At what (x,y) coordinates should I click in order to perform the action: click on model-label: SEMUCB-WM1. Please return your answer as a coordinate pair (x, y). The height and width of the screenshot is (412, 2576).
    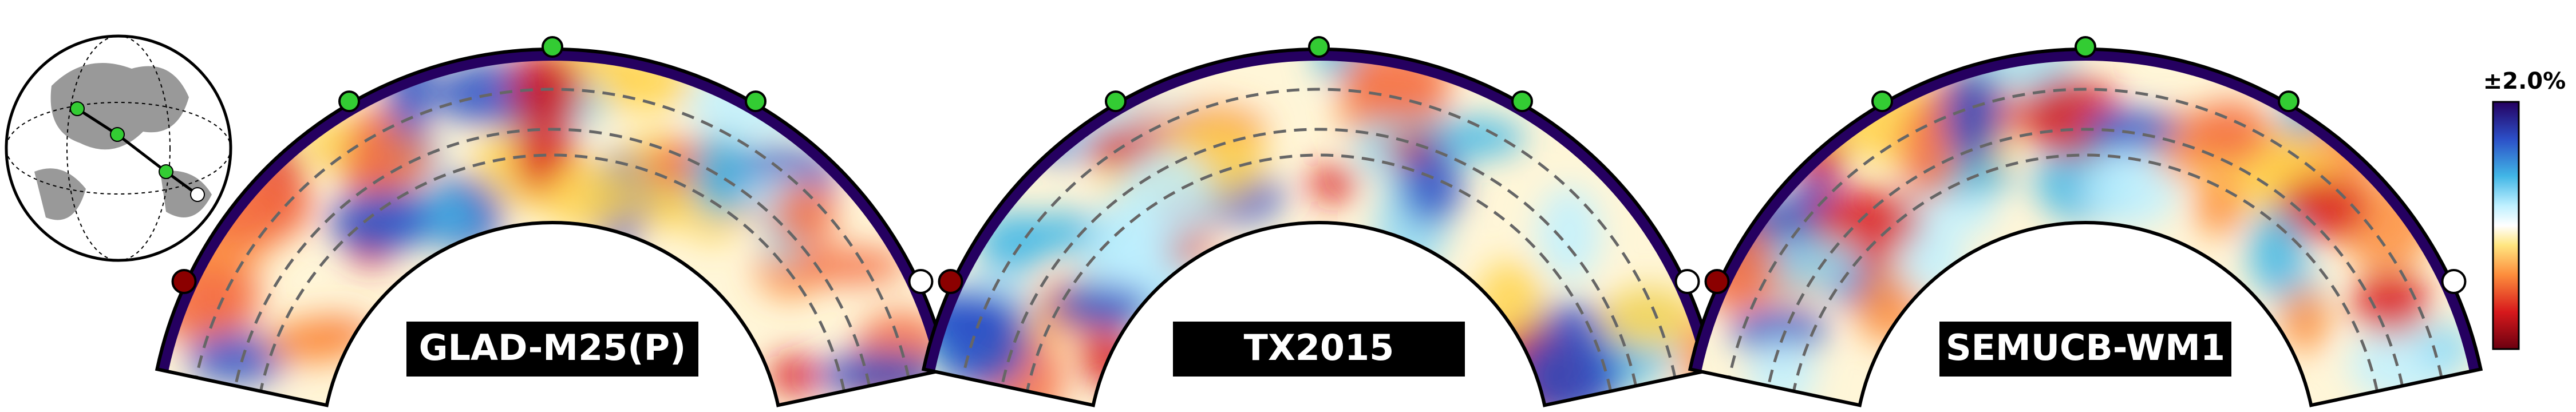
    Looking at the image, I should click on (2085, 348).